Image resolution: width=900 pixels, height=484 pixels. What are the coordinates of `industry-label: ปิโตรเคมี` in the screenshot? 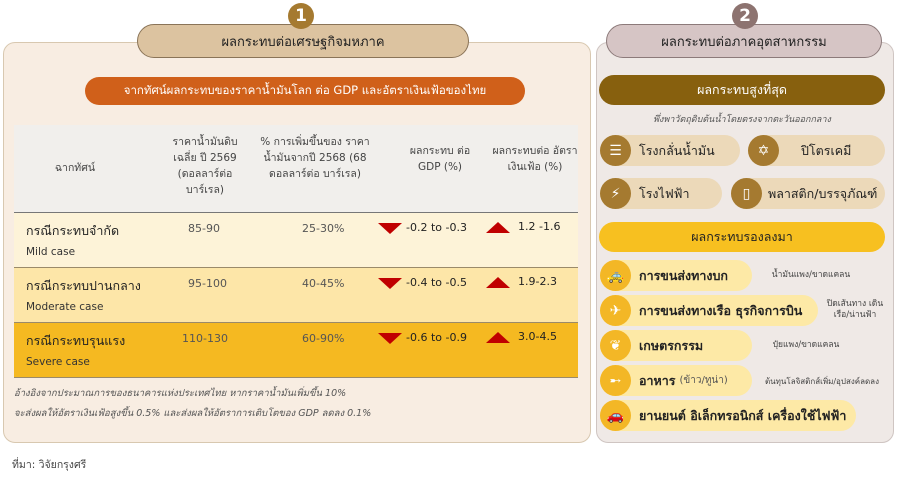 It's located at (826, 150).